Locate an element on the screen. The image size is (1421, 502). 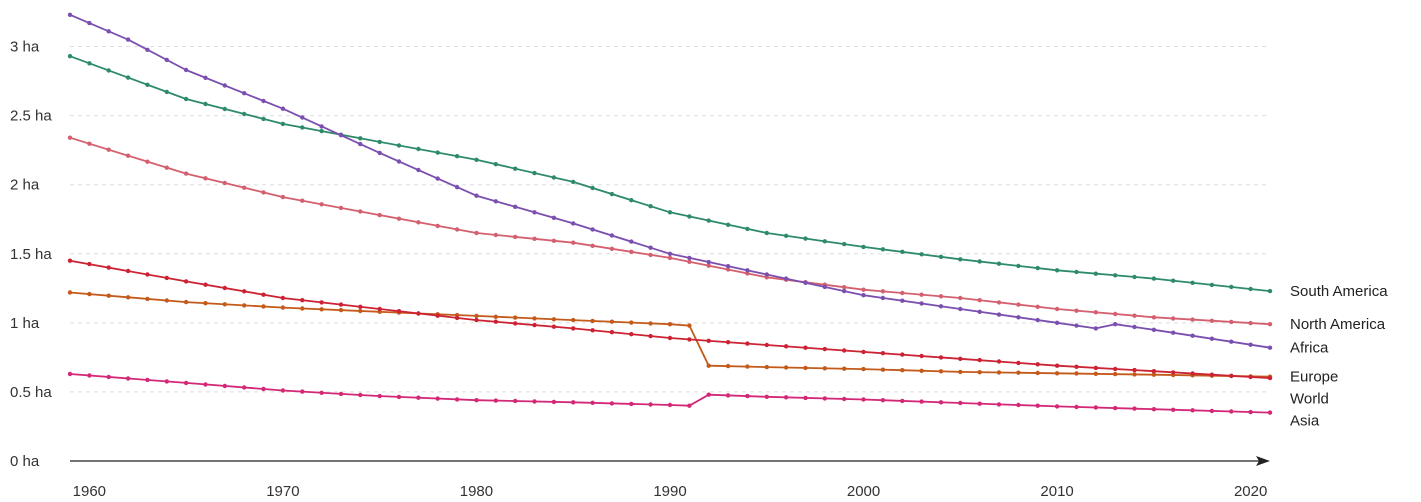
x-tick-label: 2000 is located at coordinates (863, 491).